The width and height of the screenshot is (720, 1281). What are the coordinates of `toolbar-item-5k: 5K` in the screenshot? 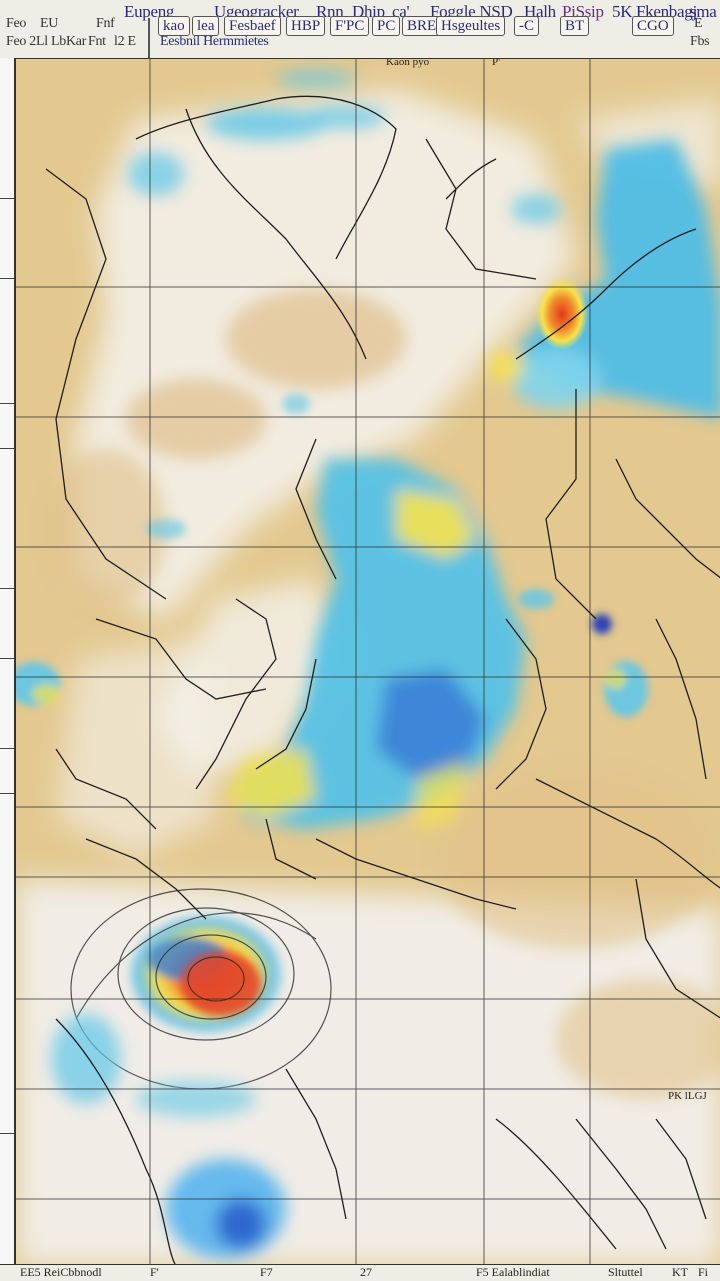 It's located at (622, 11).